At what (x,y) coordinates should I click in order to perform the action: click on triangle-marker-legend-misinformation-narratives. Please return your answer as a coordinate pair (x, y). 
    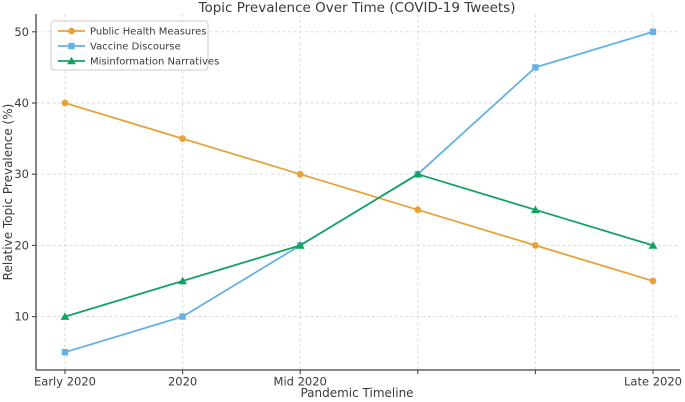
    Looking at the image, I should click on (71, 60).